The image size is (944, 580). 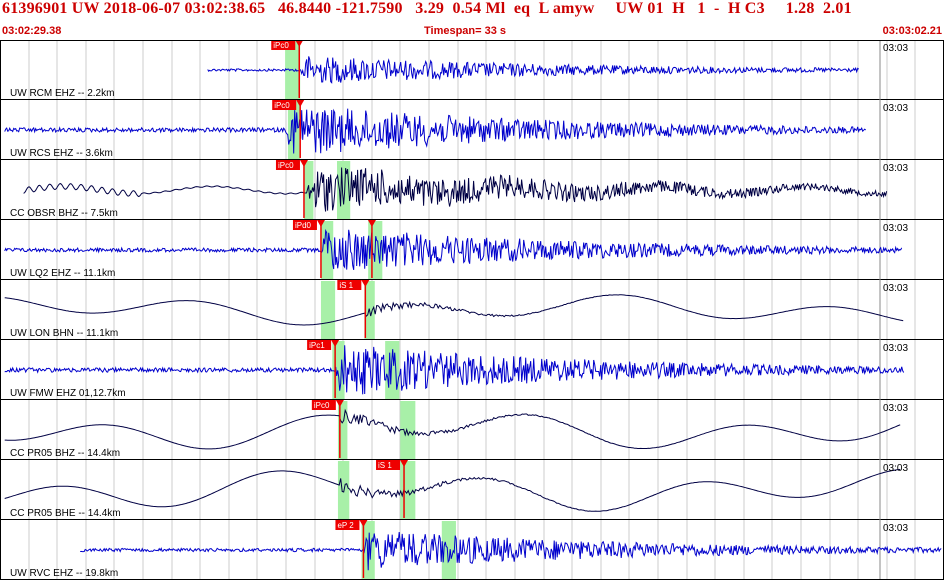 I want to click on channel-row: iPc1 UW FMW EHZ 01,12.7km 03:03, so click(x=472, y=370).